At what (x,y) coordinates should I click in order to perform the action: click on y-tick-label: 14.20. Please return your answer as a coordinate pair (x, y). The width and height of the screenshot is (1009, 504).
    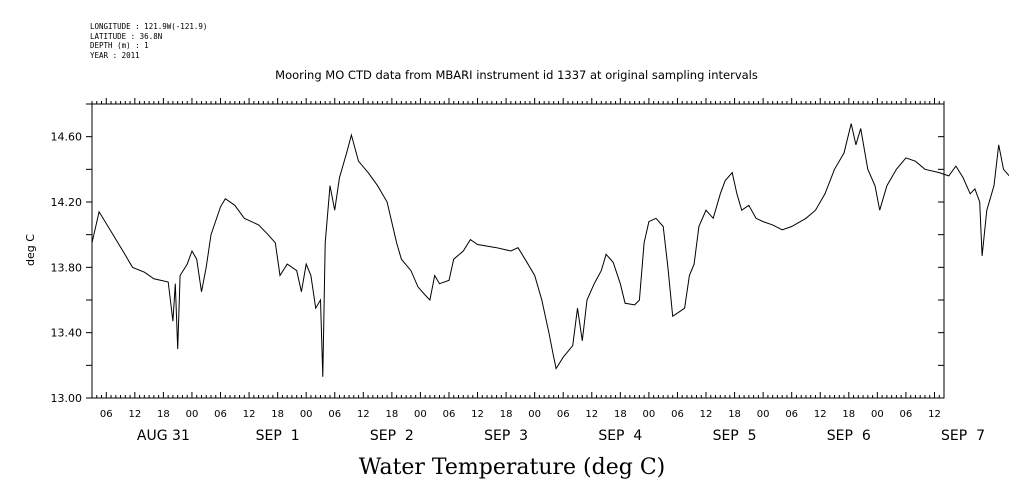
    Looking at the image, I should click on (67, 202).